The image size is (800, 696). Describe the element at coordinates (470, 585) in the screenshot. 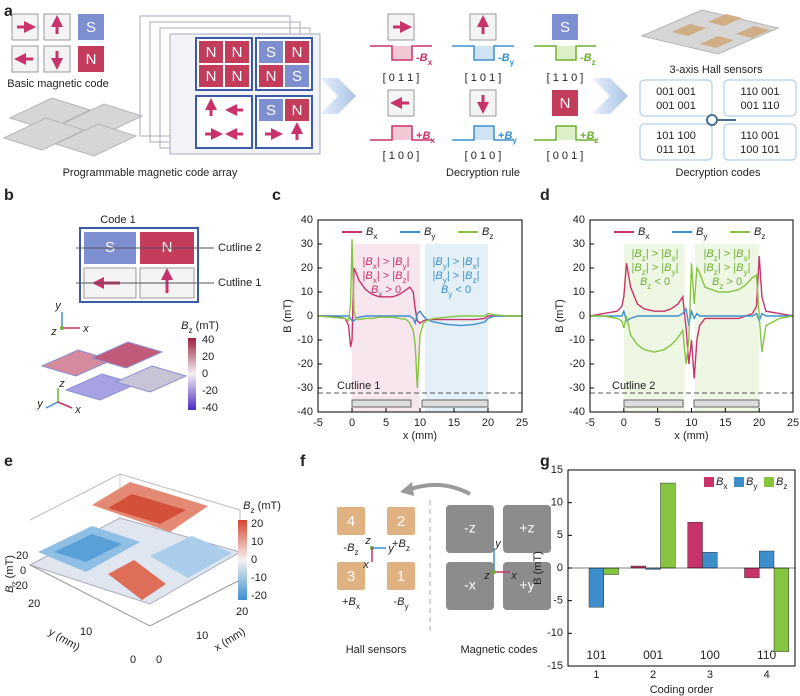

I see `code-face: -x` at that location.